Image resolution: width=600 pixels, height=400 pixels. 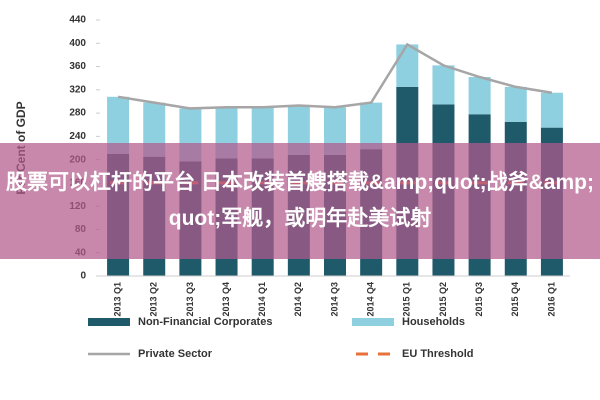 What do you see at coordinates (190, 299) in the screenshot?
I see `x-tick-label: 2013 Q3` at bounding box center [190, 299].